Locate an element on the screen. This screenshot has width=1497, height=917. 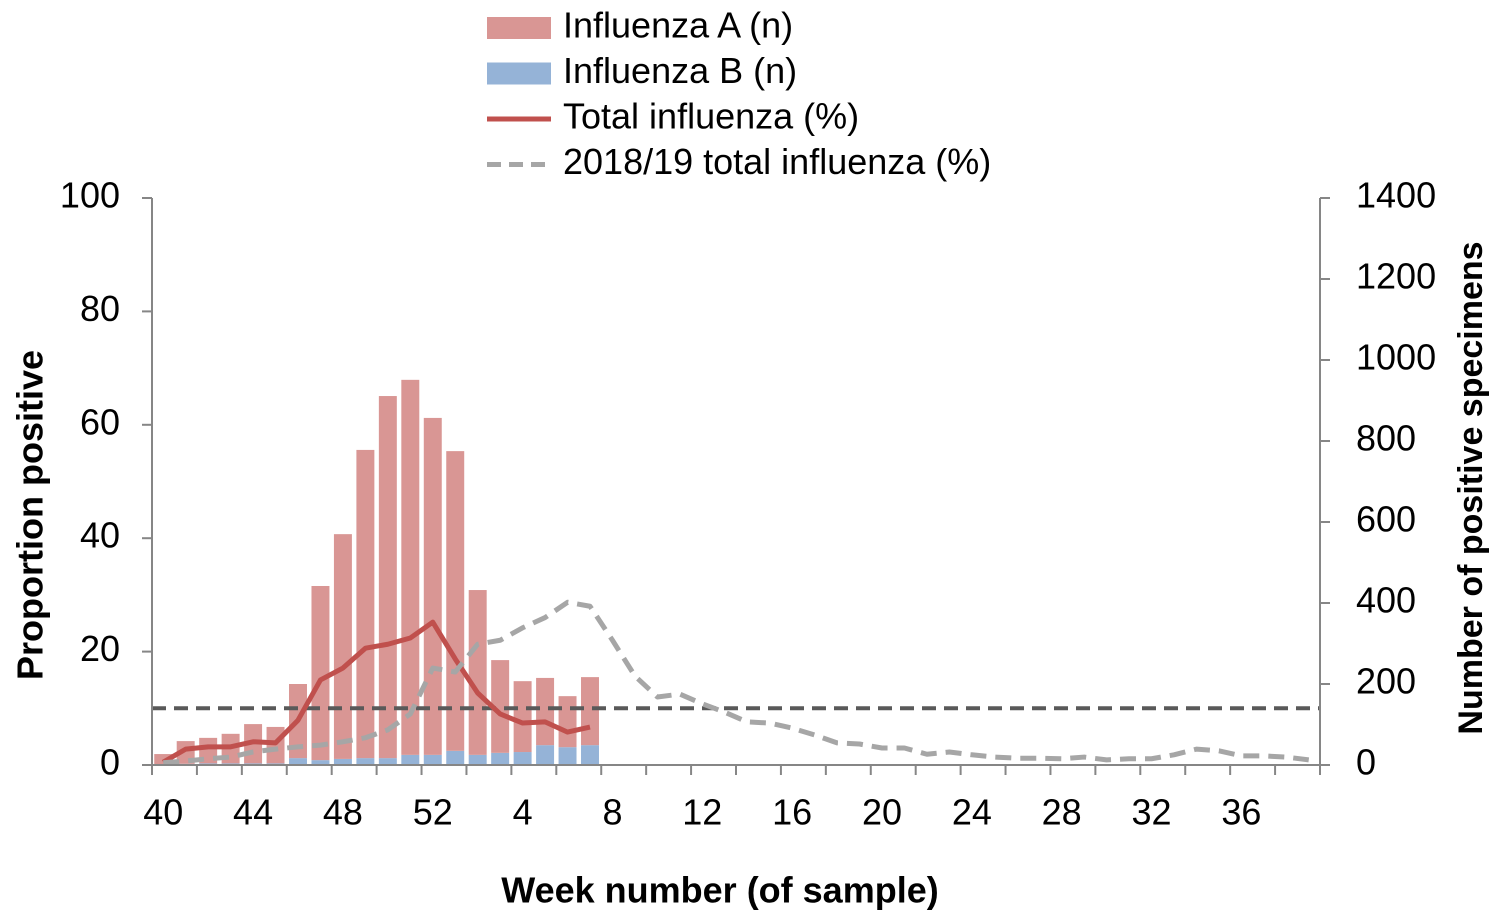
y-tick-label: 80 is located at coordinates (100, 308).